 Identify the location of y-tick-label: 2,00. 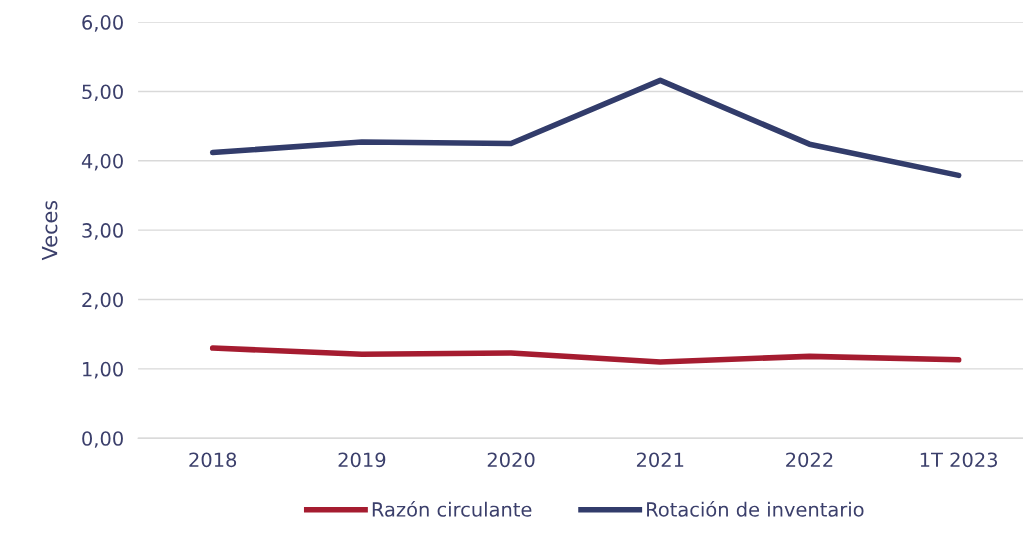
(102, 301).